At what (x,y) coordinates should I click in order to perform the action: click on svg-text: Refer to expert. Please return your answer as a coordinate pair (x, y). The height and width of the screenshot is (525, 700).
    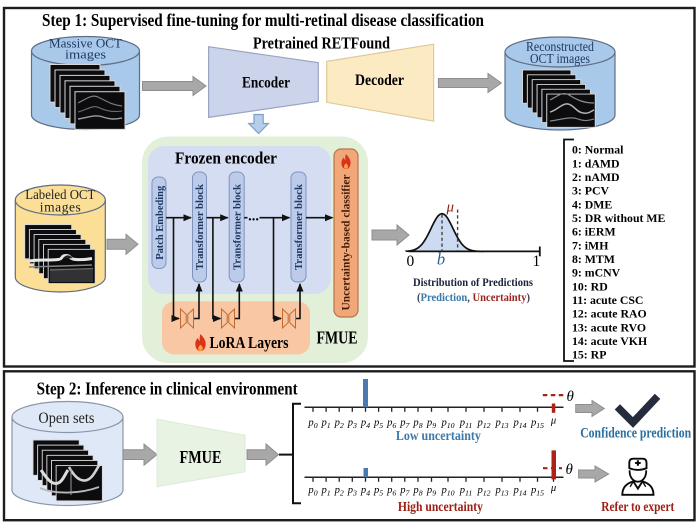
    Looking at the image, I should click on (637, 506).